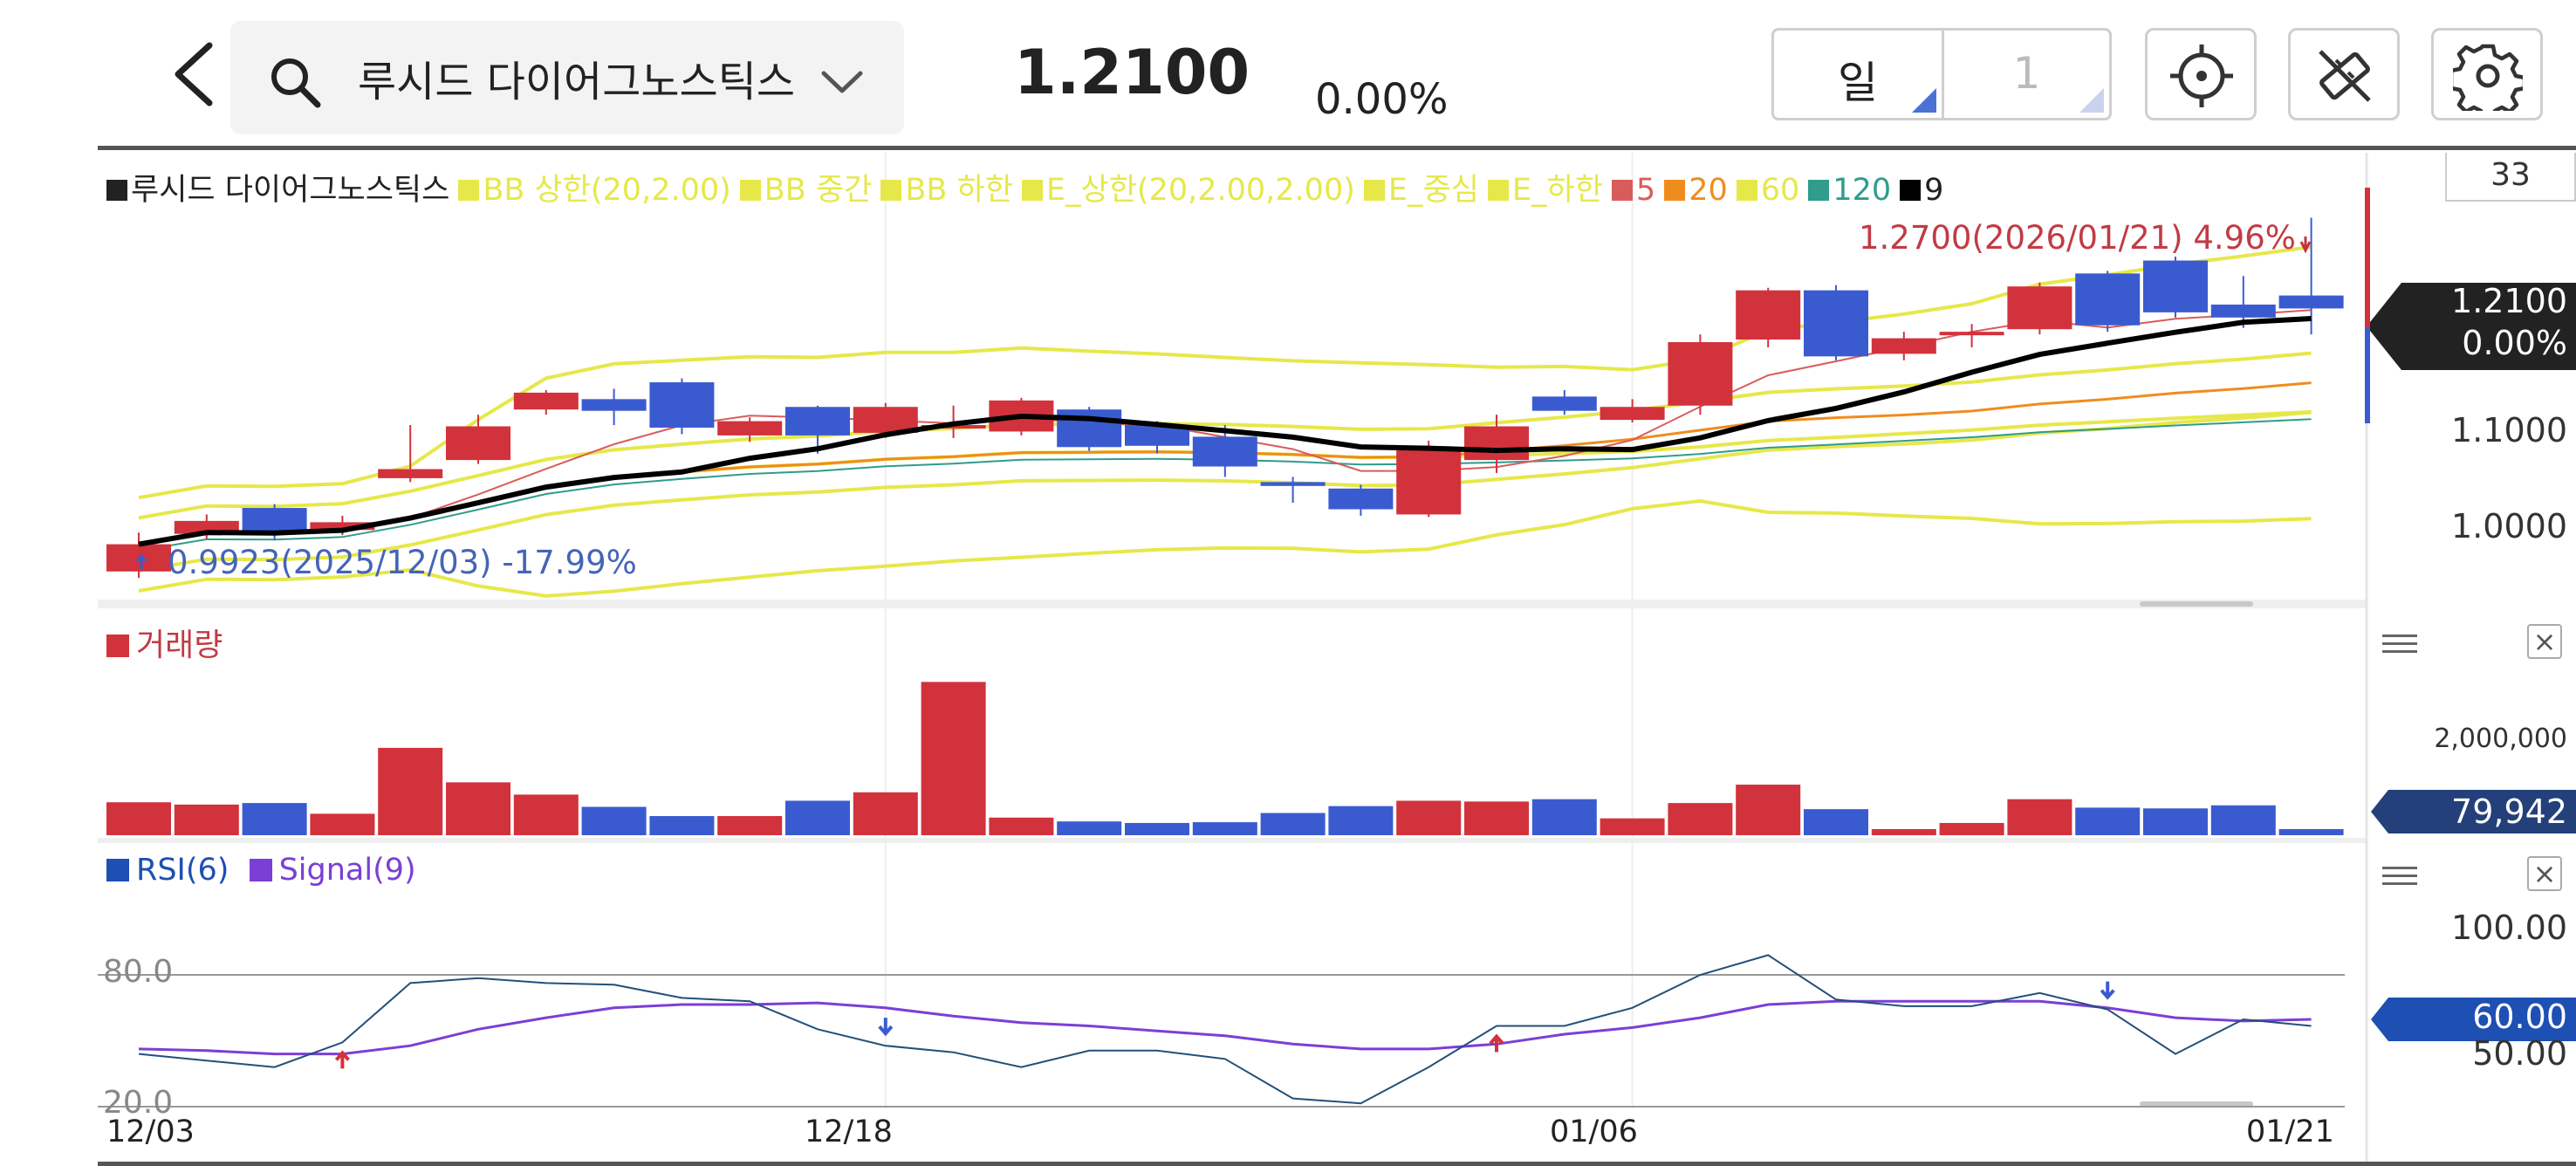 Image resolution: width=2576 pixels, height=1166 pixels. Describe the element at coordinates (164, 642) in the screenshot. I see `volume-legend: 거래량` at that location.